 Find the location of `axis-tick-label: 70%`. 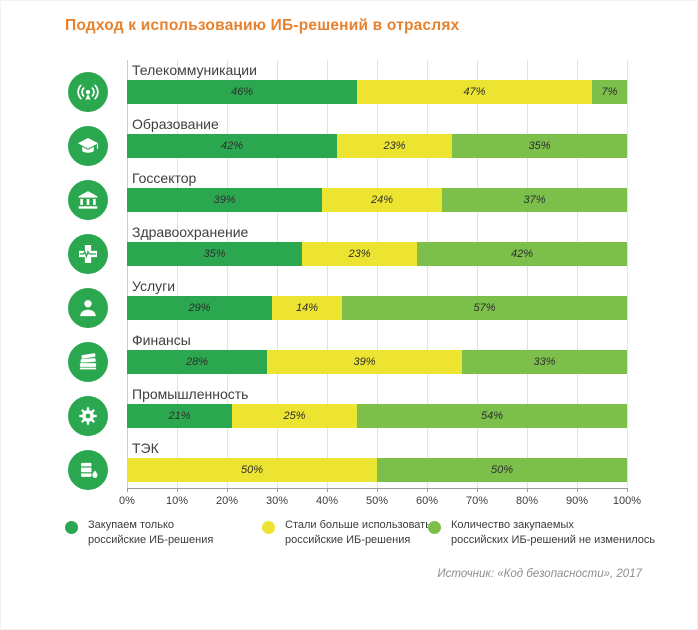

axis-tick-label: 70% is located at coordinates (477, 501).